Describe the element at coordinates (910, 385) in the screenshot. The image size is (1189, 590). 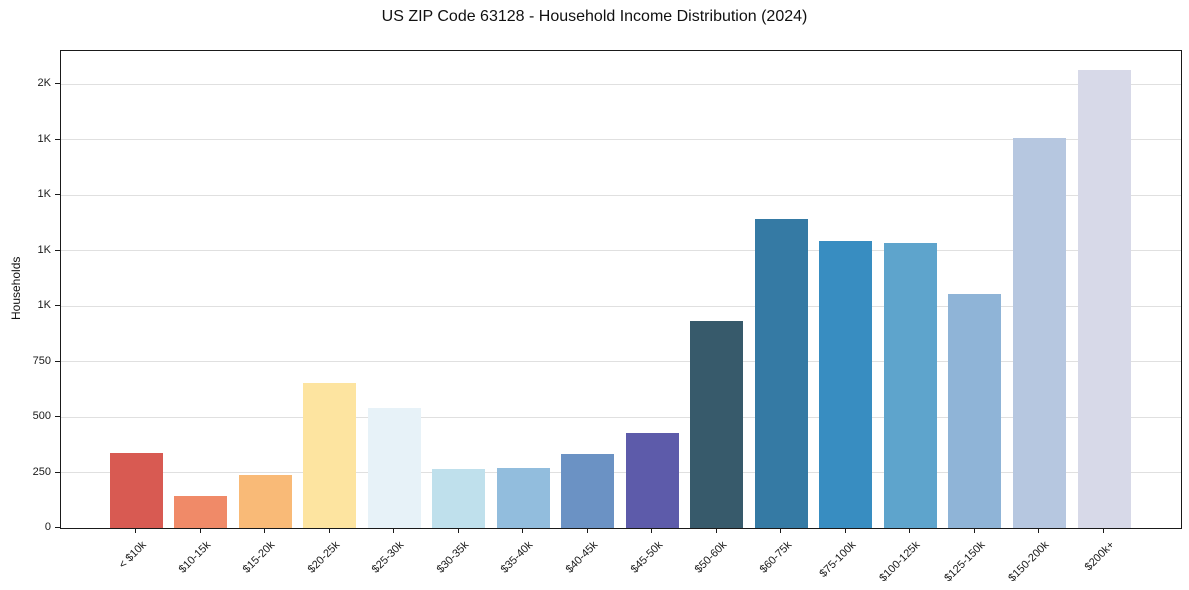
I see `bar-100-125k` at that location.